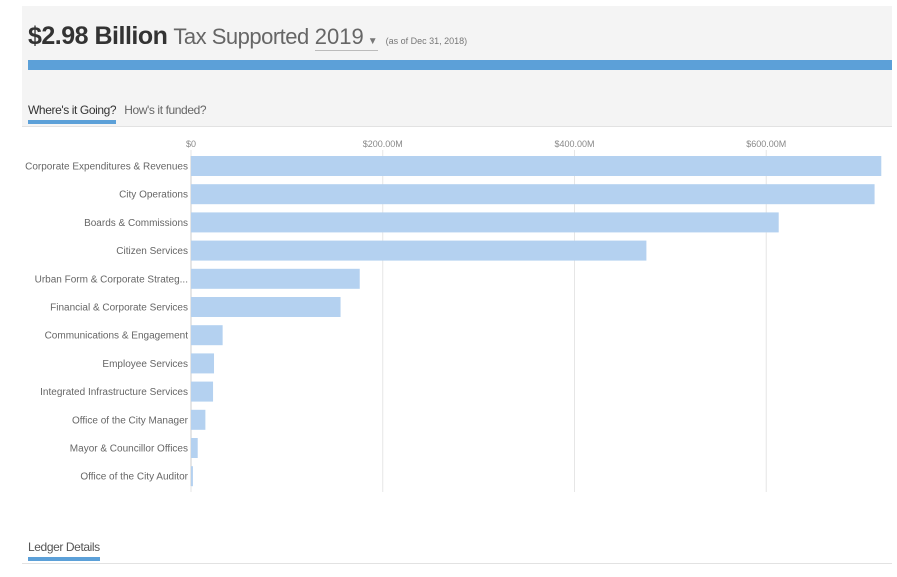  Describe the element at coordinates (372, 41) in the screenshot. I see `caret-down-icon: ▼` at that location.